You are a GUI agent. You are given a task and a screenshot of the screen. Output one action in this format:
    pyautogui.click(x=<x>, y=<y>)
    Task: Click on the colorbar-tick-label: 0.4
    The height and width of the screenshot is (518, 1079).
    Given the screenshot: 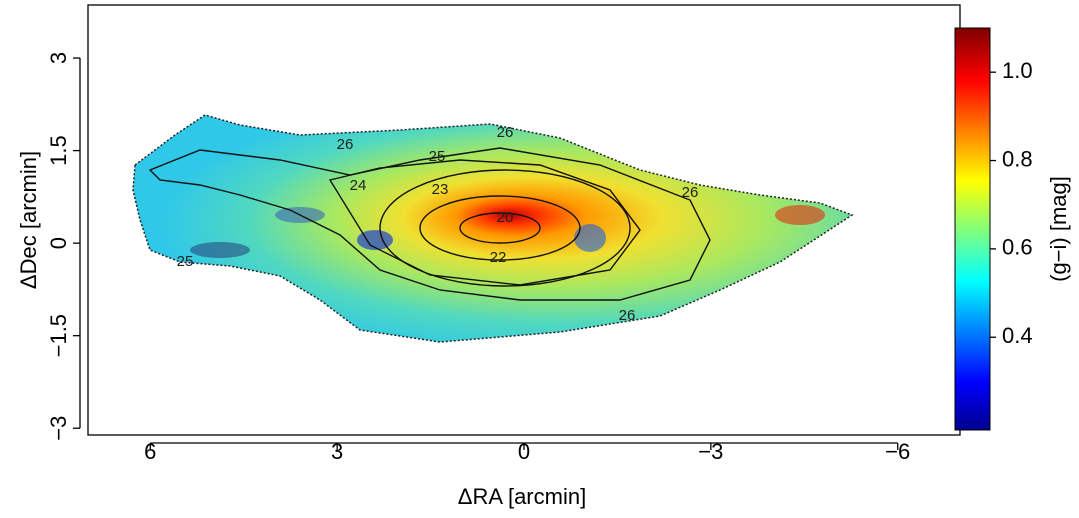 What is the action you would take?
    pyautogui.click(x=1017, y=335)
    